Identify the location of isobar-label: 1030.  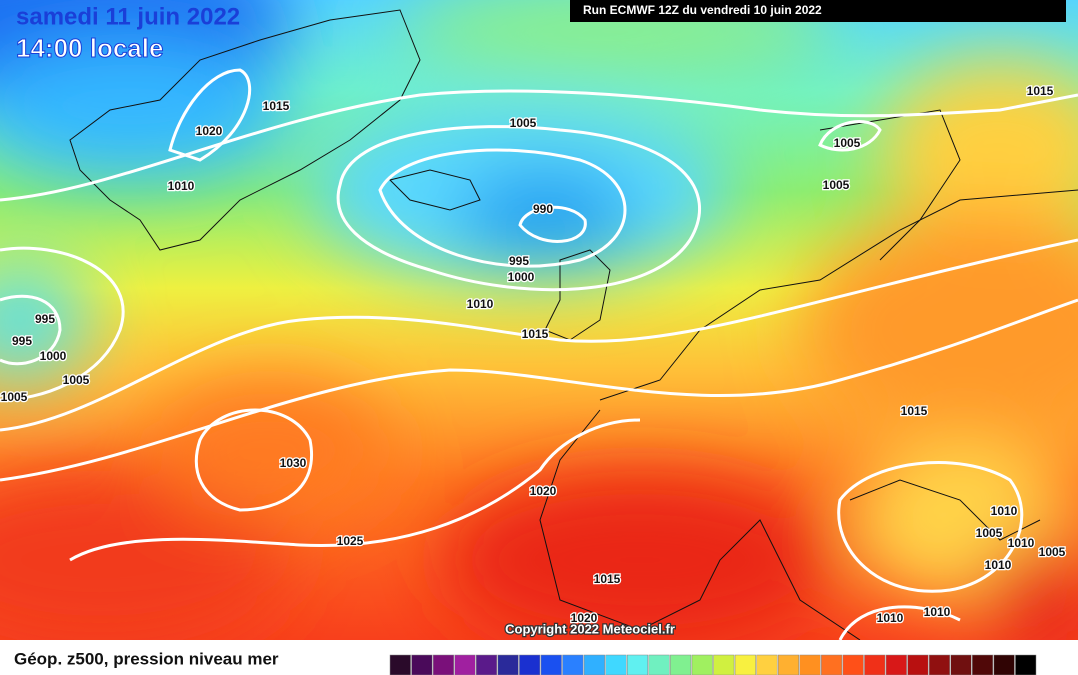
(293, 463).